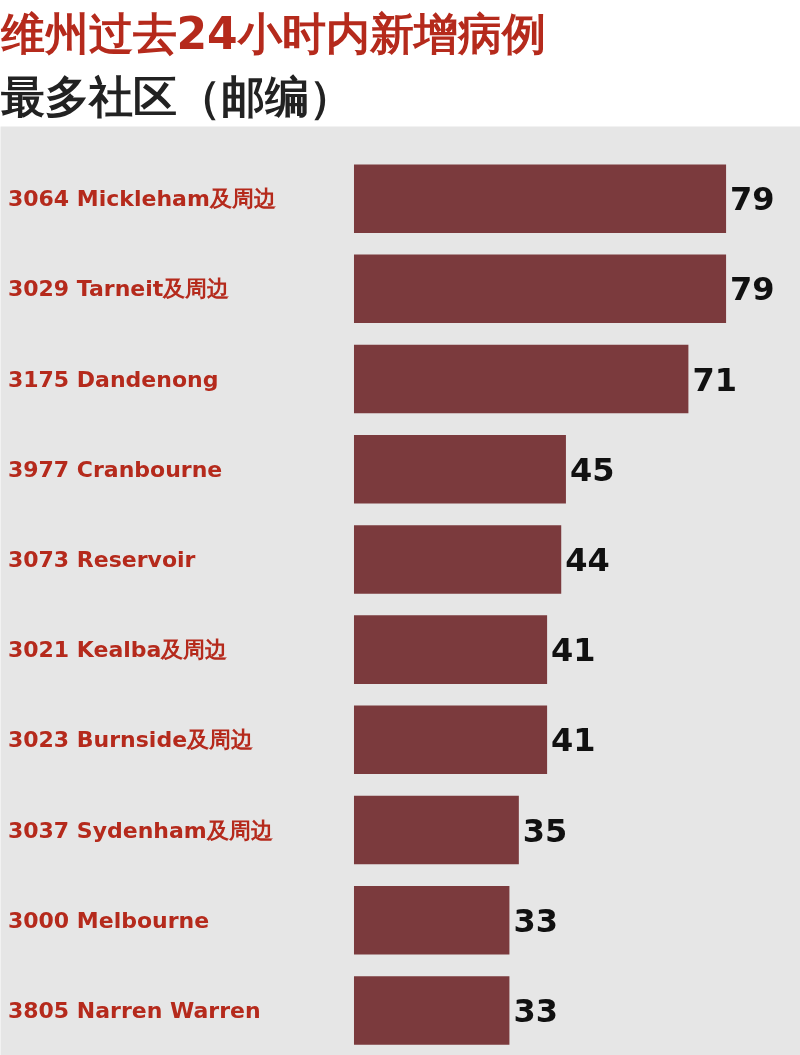 This screenshot has height=1055, width=800. I want to click on y-tick-label: 3805 Narren Warren, so click(134, 1010).